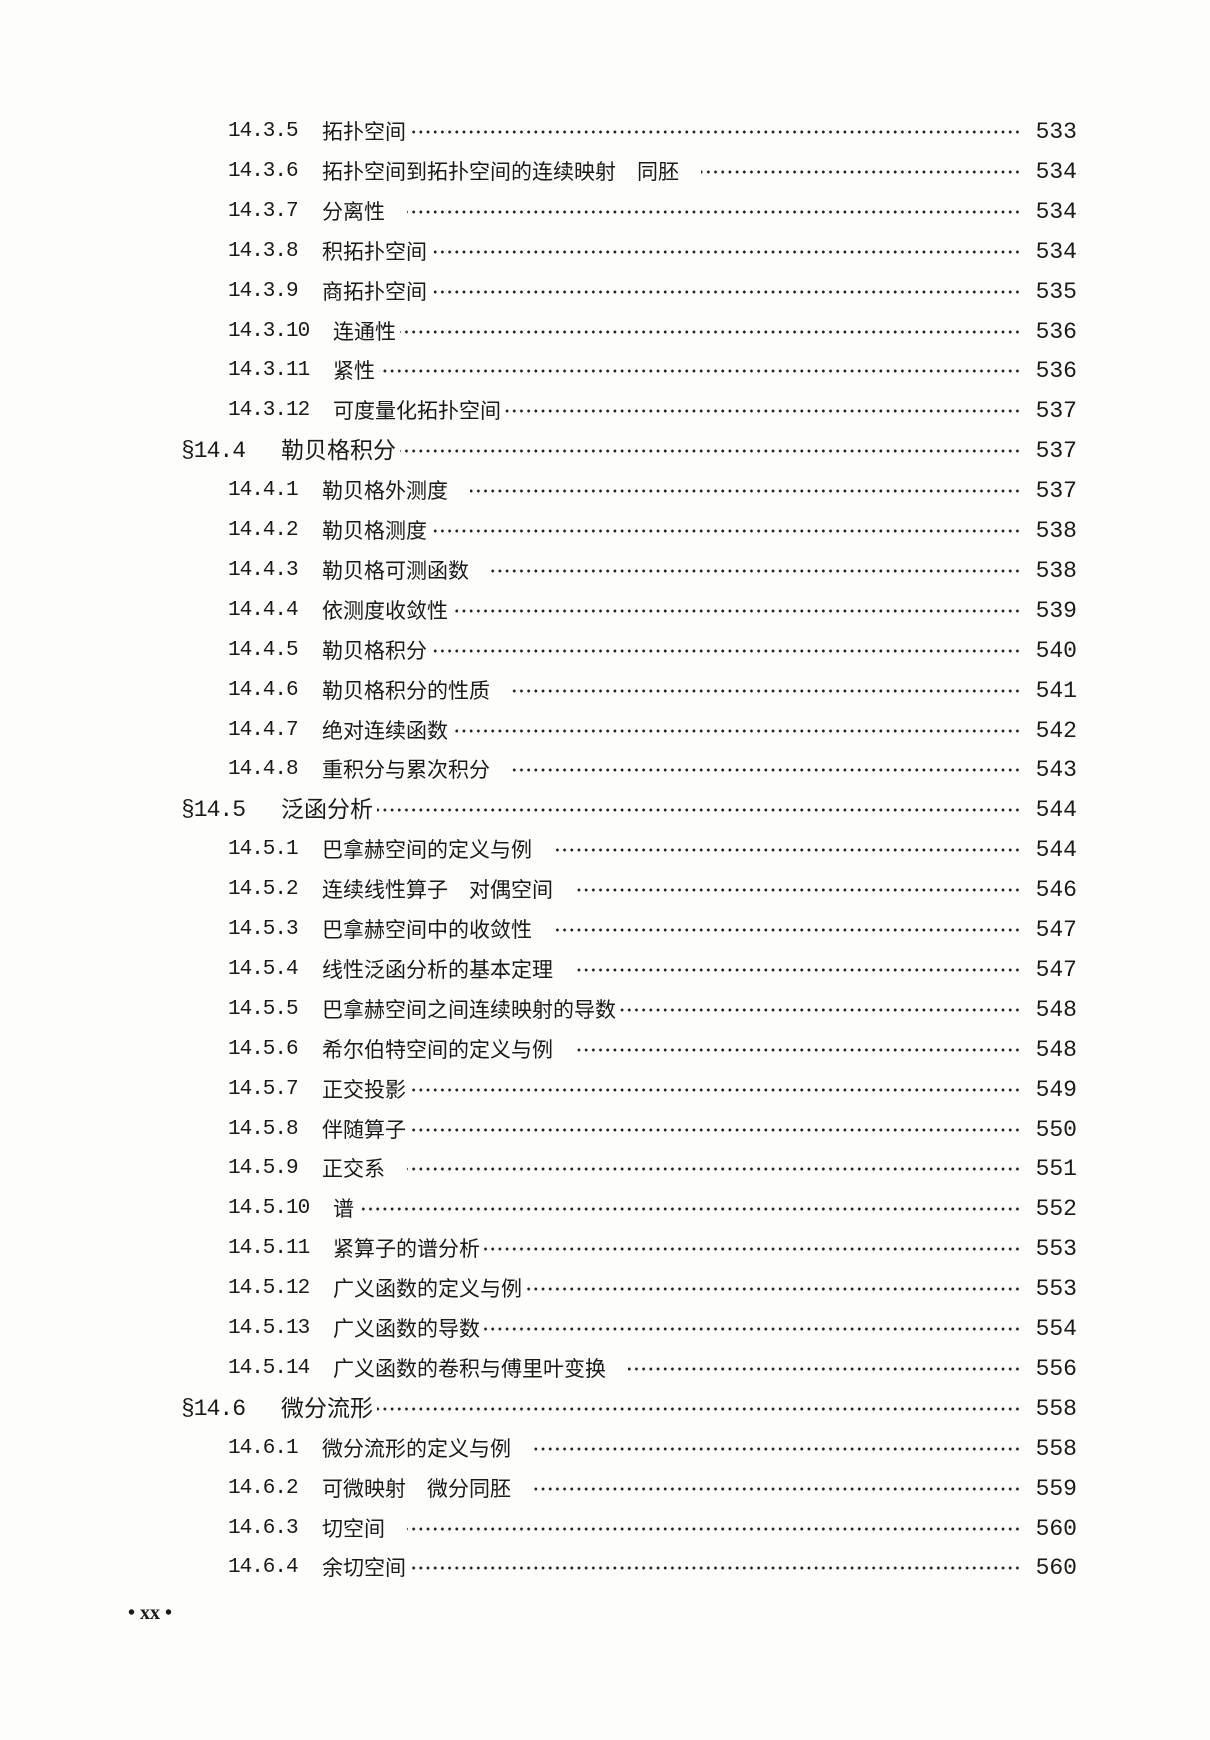 The width and height of the screenshot is (1210, 1740). What do you see at coordinates (427, 930) in the screenshot?
I see `entry-title: 巴拿赫空间中的收敛性` at bounding box center [427, 930].